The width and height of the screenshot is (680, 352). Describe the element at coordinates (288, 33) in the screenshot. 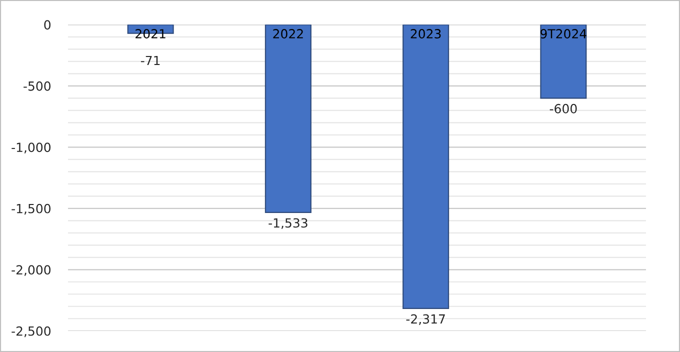

I see `x-tick-label: 2022` at that location.